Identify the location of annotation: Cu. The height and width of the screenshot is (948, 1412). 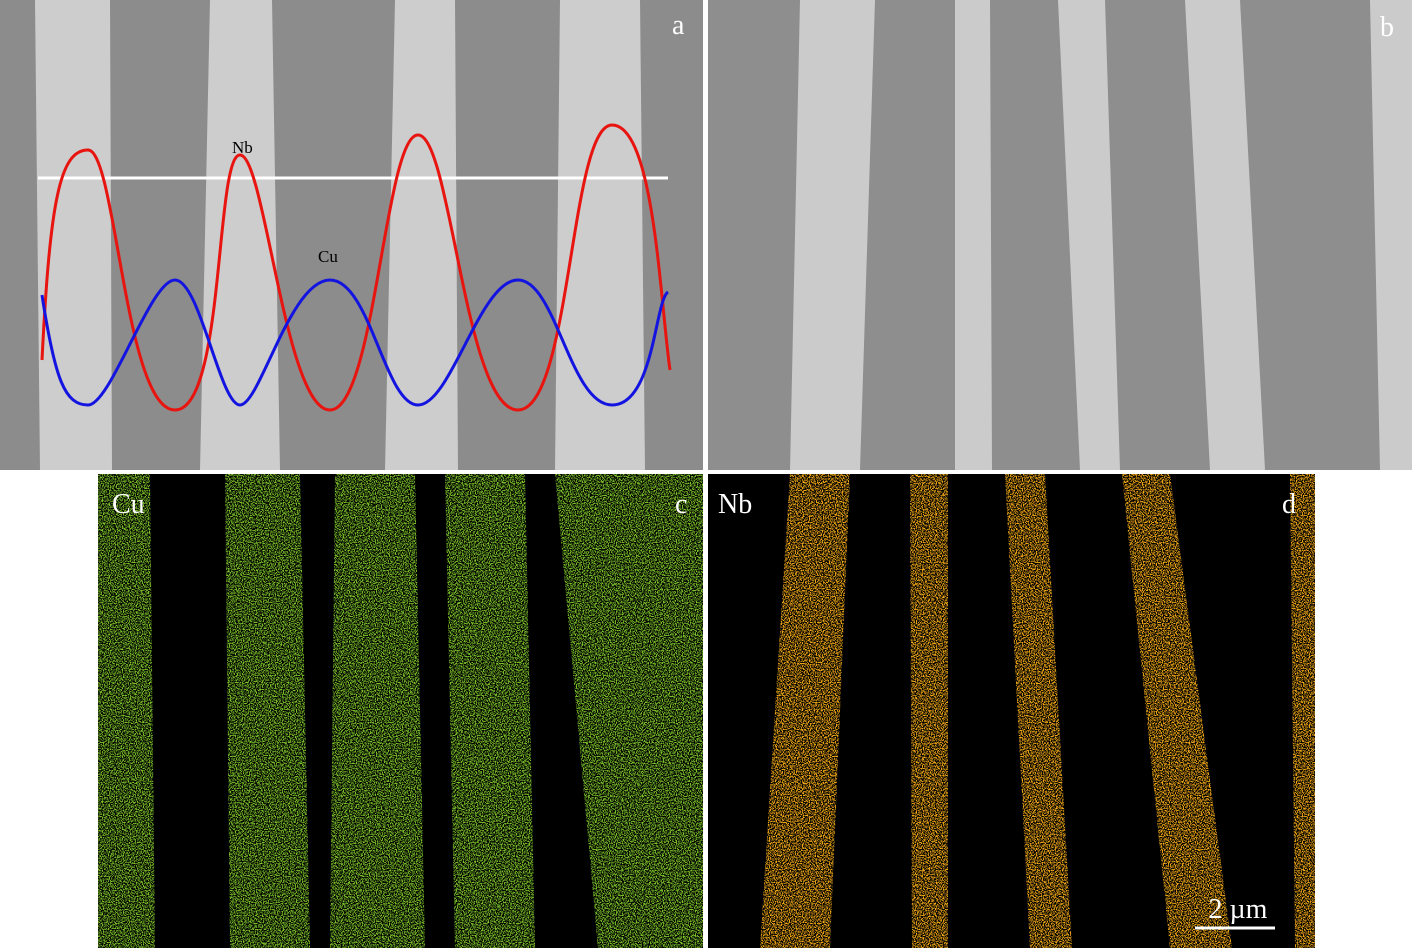
(328, 256).